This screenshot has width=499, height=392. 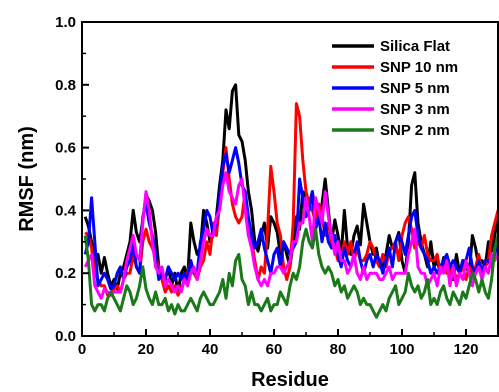 What do you see at coordinates (65, 85) in the screenshot?
I see `y-tick-label: 0.8` at bounding box center [65, 85].